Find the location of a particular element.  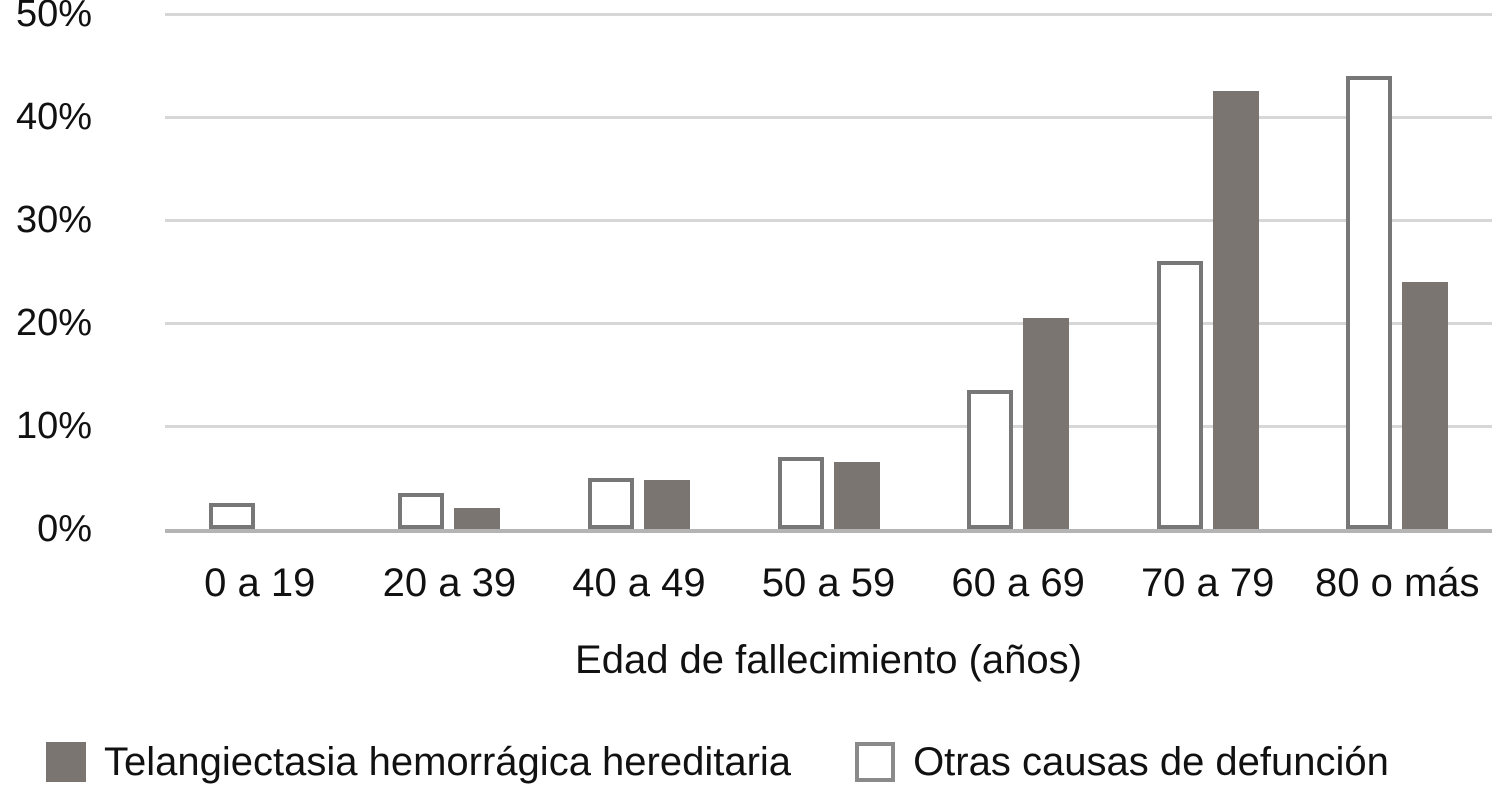

legend-label-thh: Telangiectasia hemorrágica hereditaria is located at coordinates (448, 762).